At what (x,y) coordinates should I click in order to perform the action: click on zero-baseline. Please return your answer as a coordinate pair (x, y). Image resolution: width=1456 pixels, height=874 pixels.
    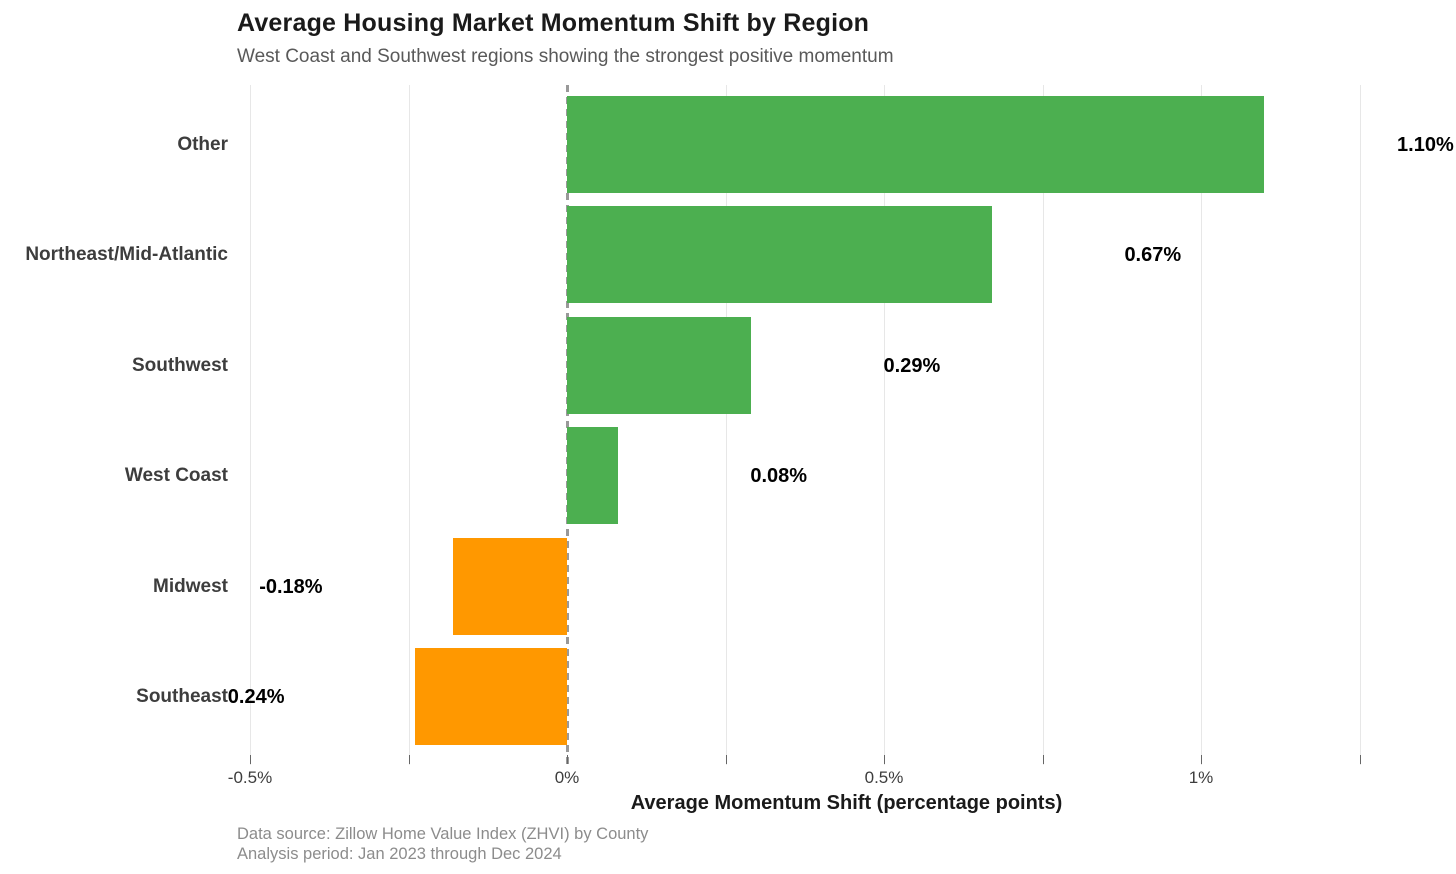
    Looking at the image, I should click on (567, 425).